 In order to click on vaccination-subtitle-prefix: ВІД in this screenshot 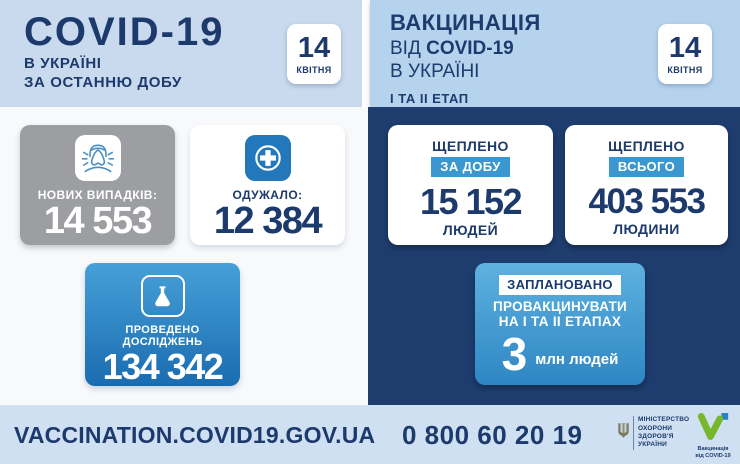, I will do `click(408, 48)`.